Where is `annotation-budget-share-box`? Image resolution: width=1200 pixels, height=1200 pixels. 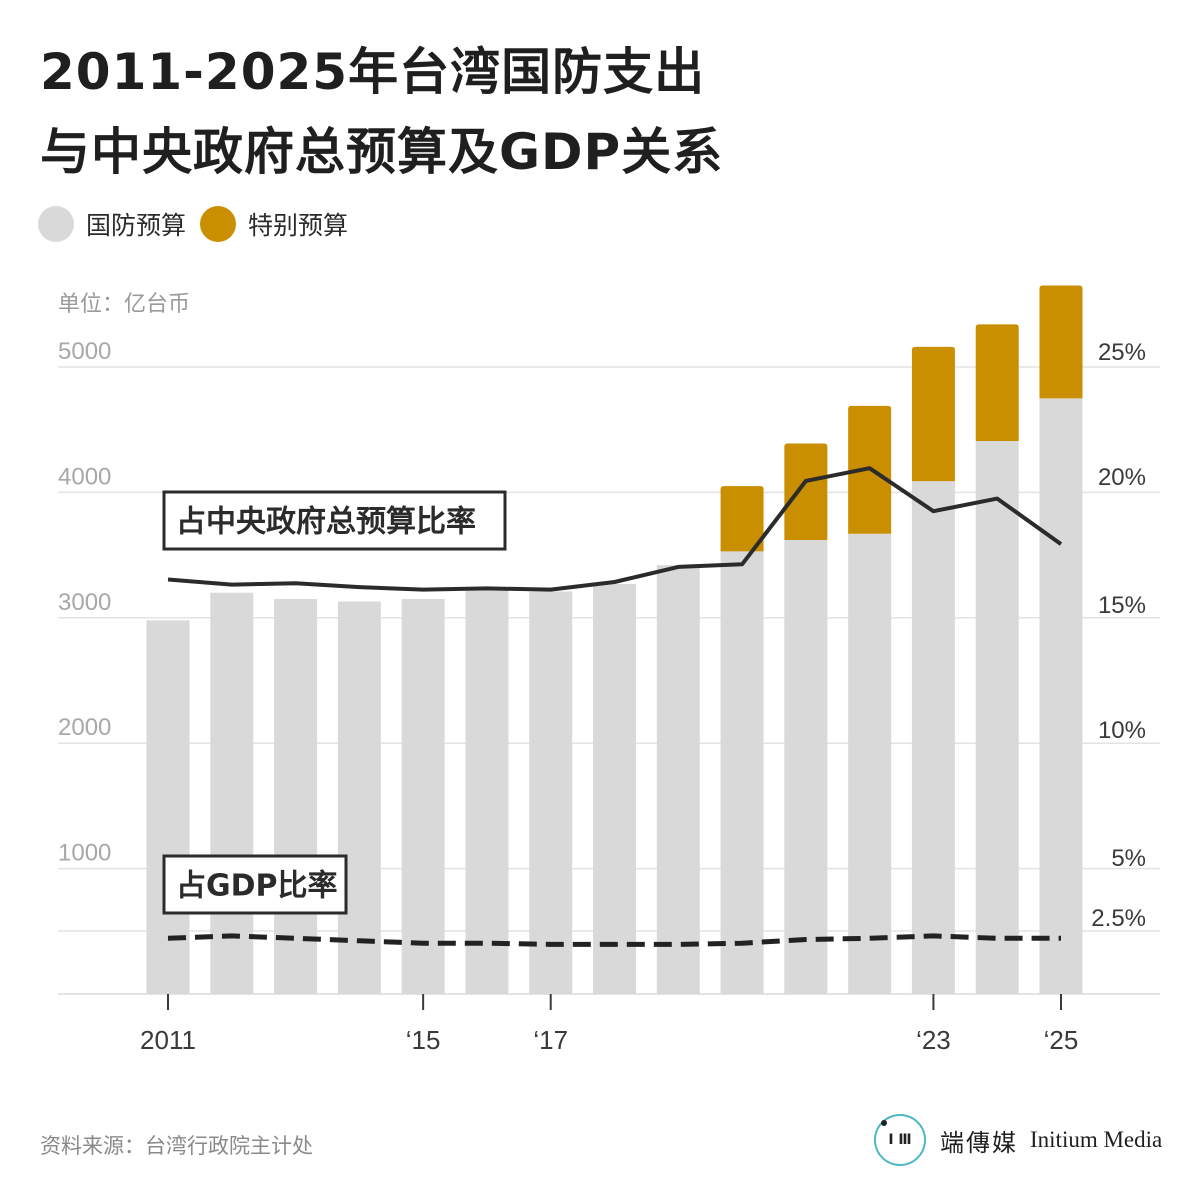
annotation-budget-share-box is located at coordinates (334, 520).